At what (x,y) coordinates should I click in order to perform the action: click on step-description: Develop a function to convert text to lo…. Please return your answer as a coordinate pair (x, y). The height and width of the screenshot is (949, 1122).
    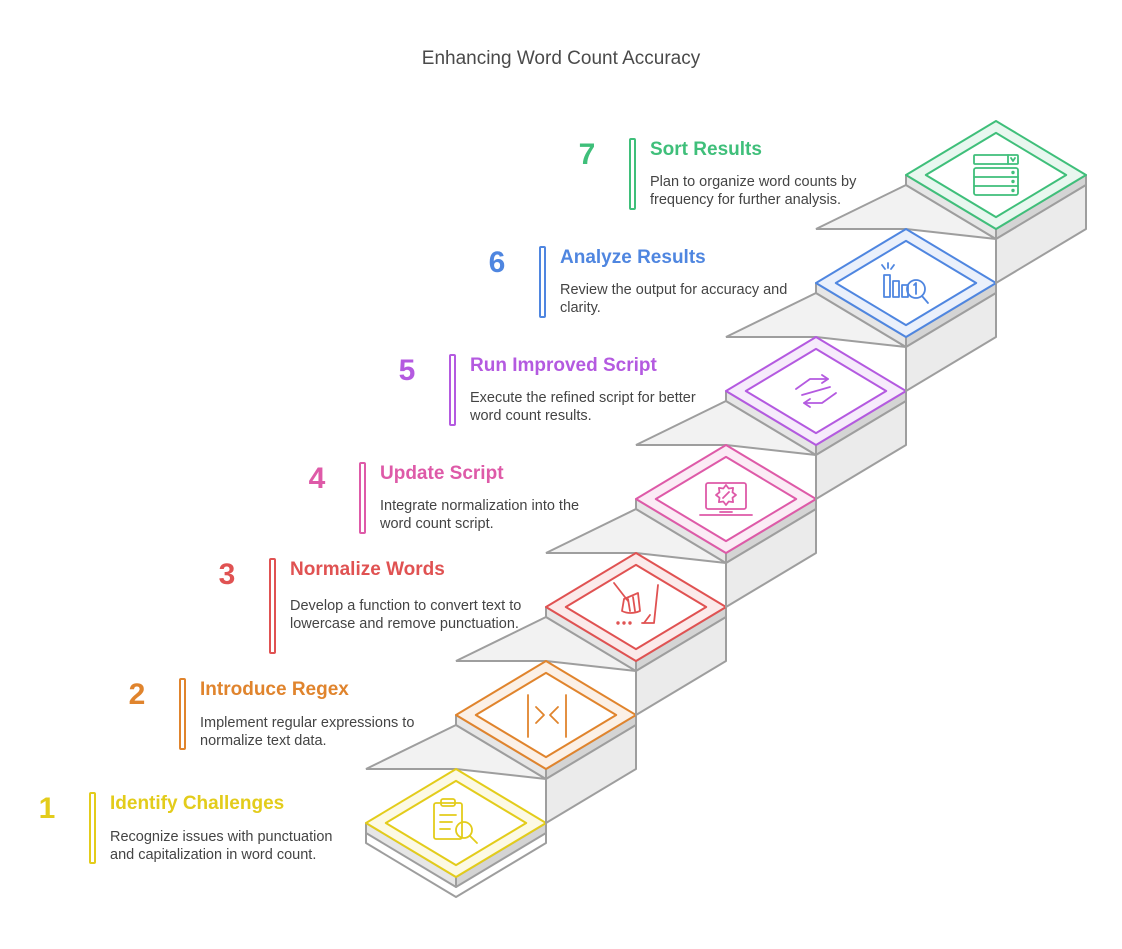
    Looking at the image, I should click on (406, 615).